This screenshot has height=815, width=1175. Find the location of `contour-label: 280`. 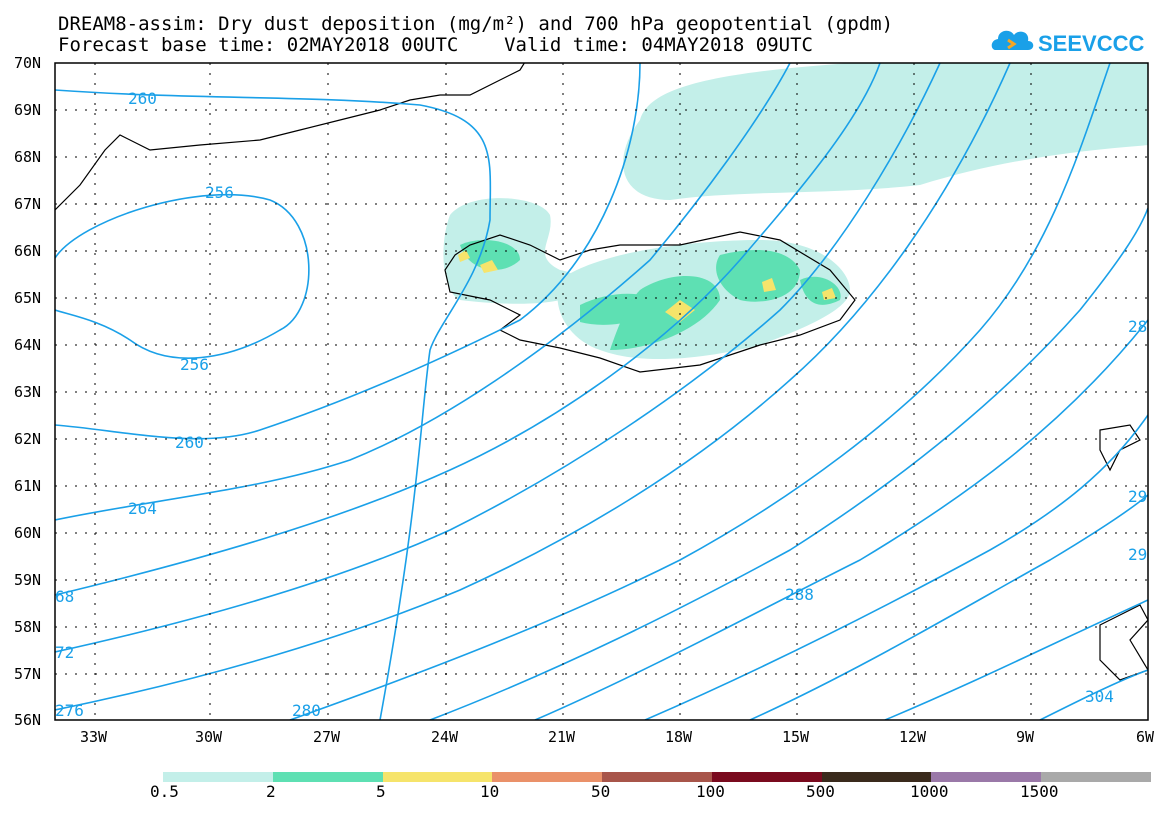

contour-label: 280 is located at coordinates (306, 710).